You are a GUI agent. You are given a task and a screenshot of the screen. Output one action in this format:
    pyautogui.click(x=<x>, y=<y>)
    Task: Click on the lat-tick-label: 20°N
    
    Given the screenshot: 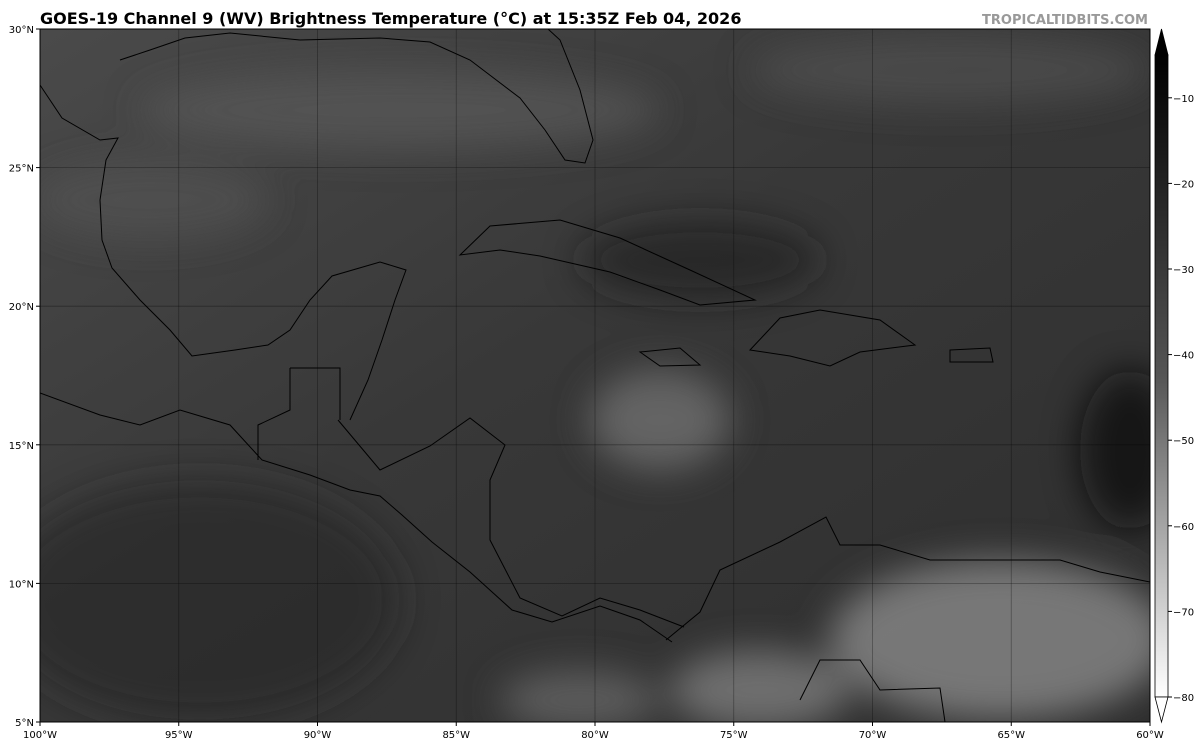 What is the action you would take?
    pyautogui.click(x=21, y=307)
    